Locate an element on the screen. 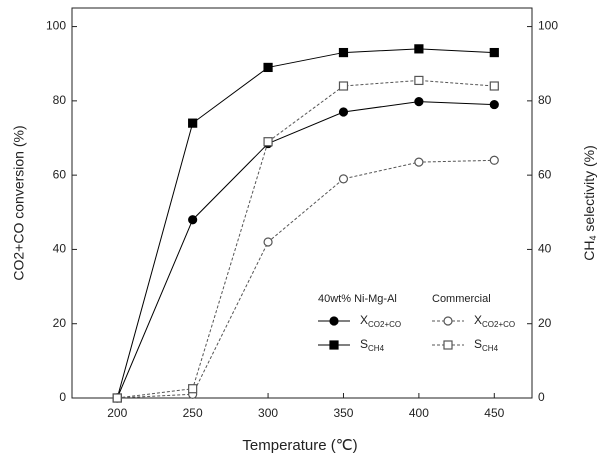  y2-label-main: CH is located at coordinates (589, 251).